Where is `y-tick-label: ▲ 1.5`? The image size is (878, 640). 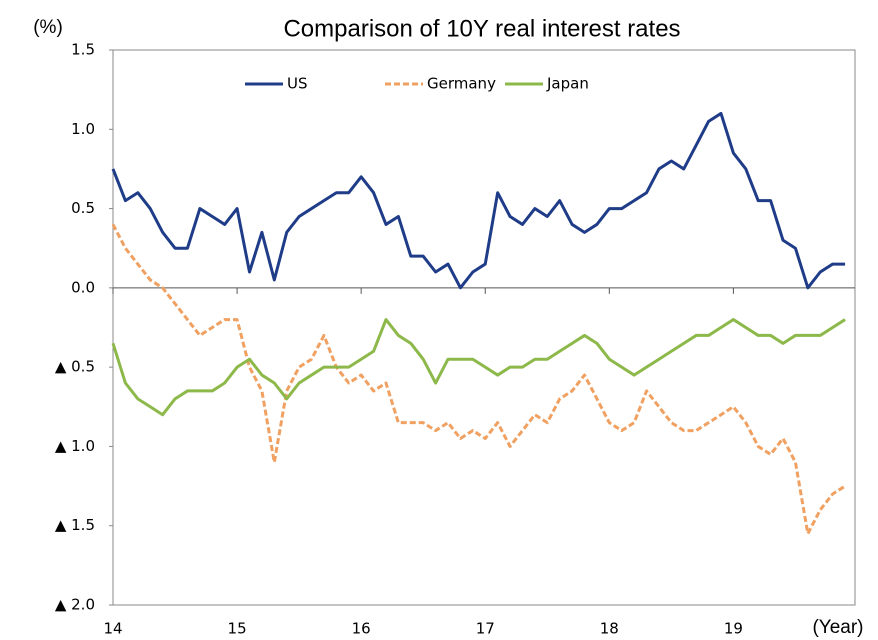 y-tick-label: ▲ 1.5 is located at coordinates (75, 525).